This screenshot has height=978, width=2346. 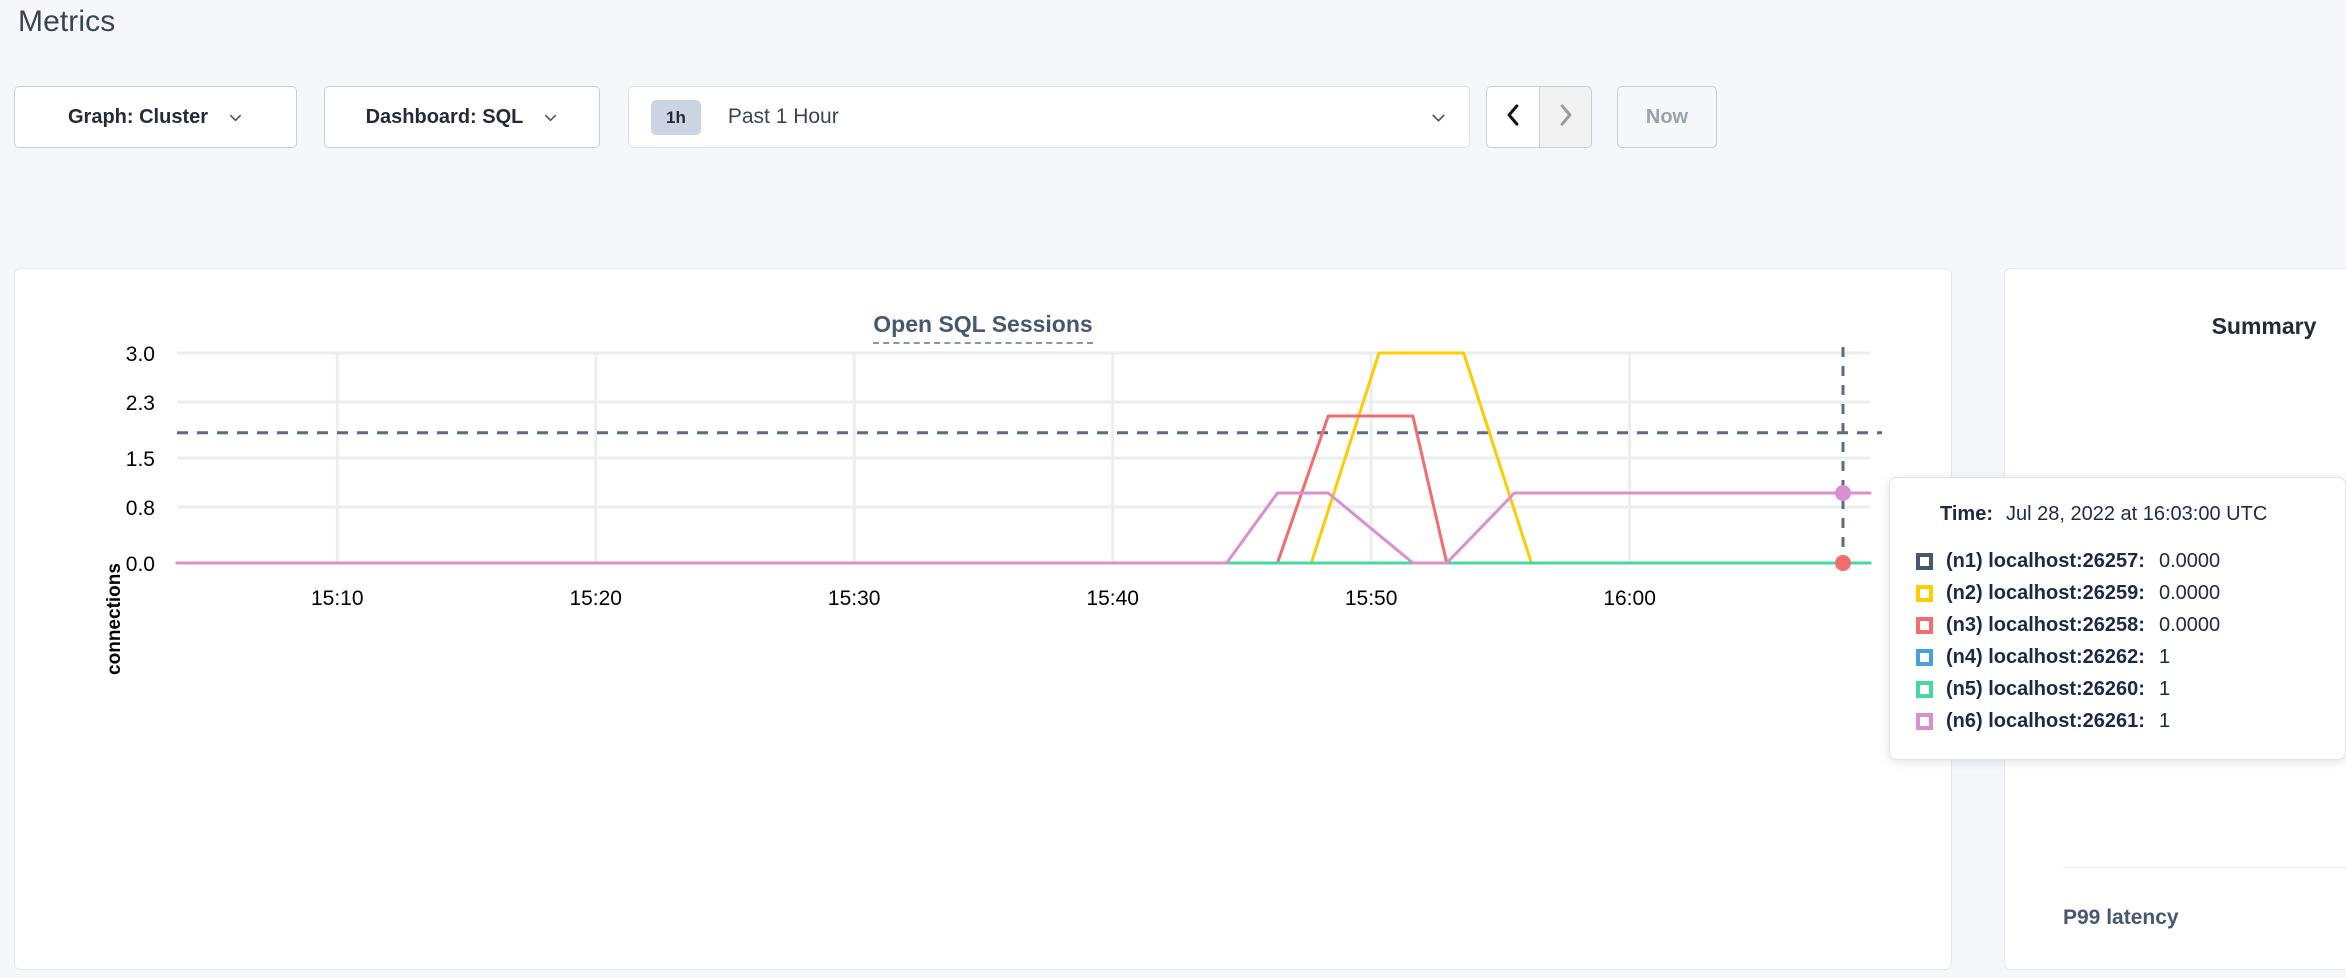 I want to click on tooltip-row: (n6) localhost:26261: 1, so click(x=2117, y=721).